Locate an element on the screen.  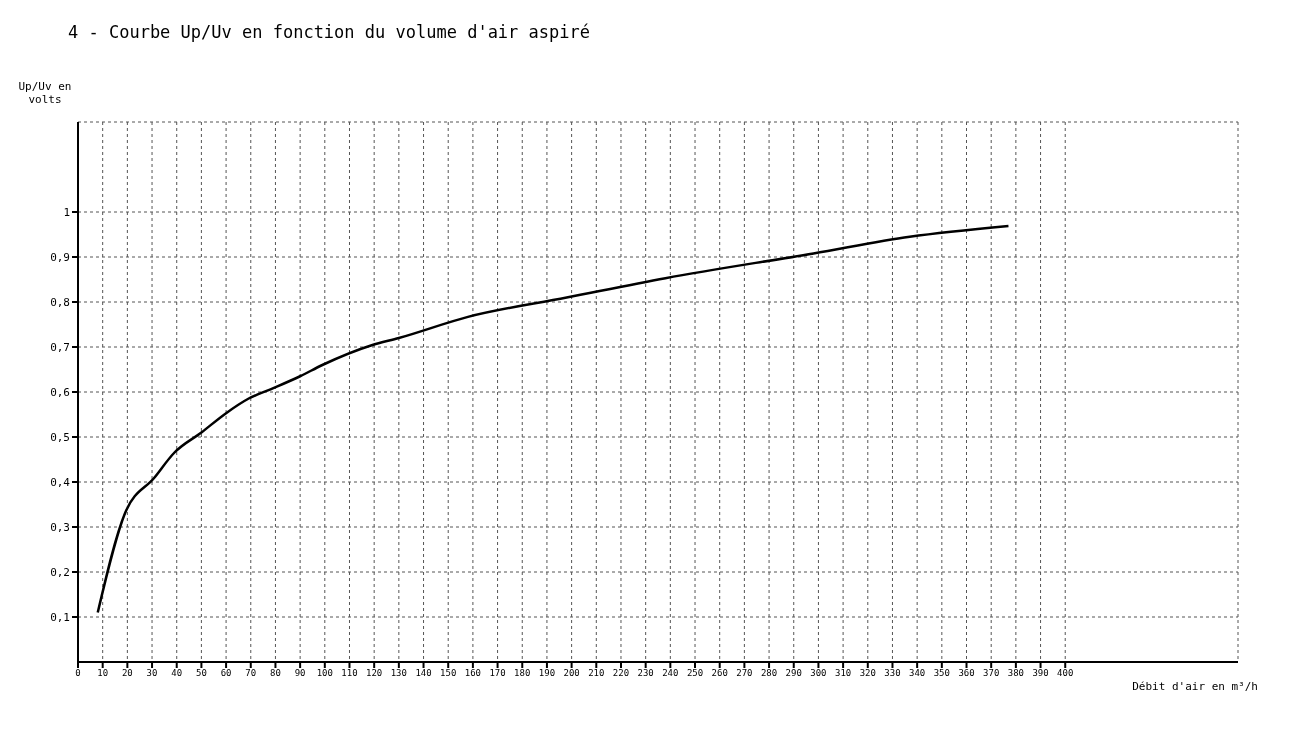
x-tick-label: 100 is located at coordinates (324, 673).